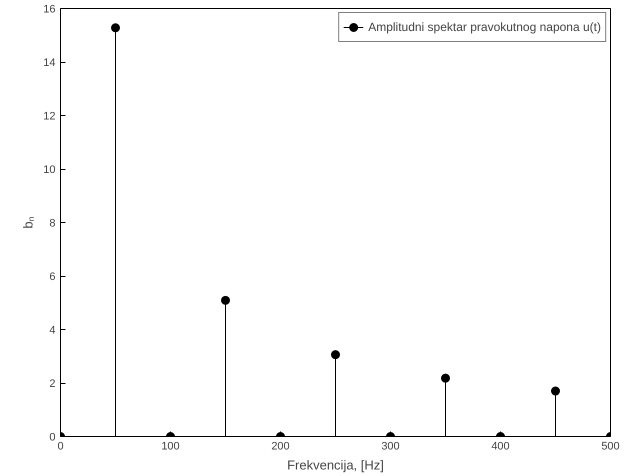 The image size is (628, 476). What do you see at coordinates (28, 222) in the screenshot?
I see `y-axis-title: bₙ` at bounding box center [28, 222].